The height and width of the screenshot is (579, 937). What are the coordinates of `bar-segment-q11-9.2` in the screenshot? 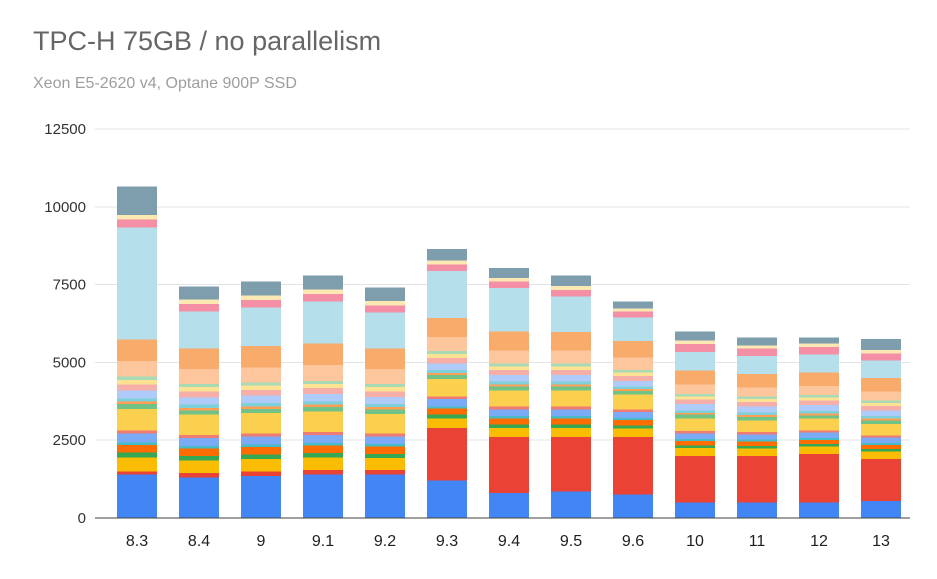 It's located at (385, 408).